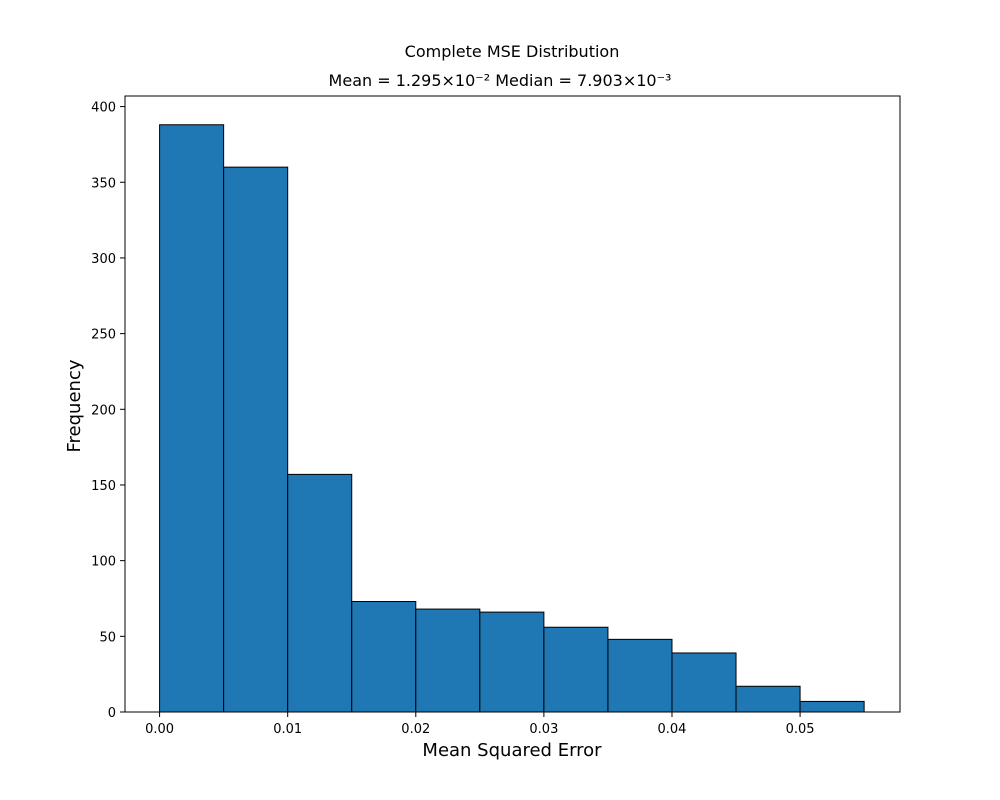 Image resolution: width=1000 pixels, height=800 pixels. Describe the element at coordinates (500, 80) in the screenshot. I see `chart-subtitle: Mean = 1.295×10⁻² Median = 7.903×10⁻³` at that location.